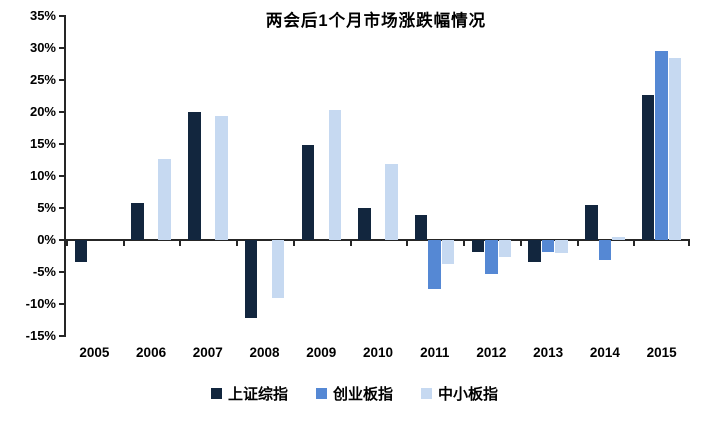 The image size is (709, 432). I want to click on legend-label: 上证综指, so click(257, 394).